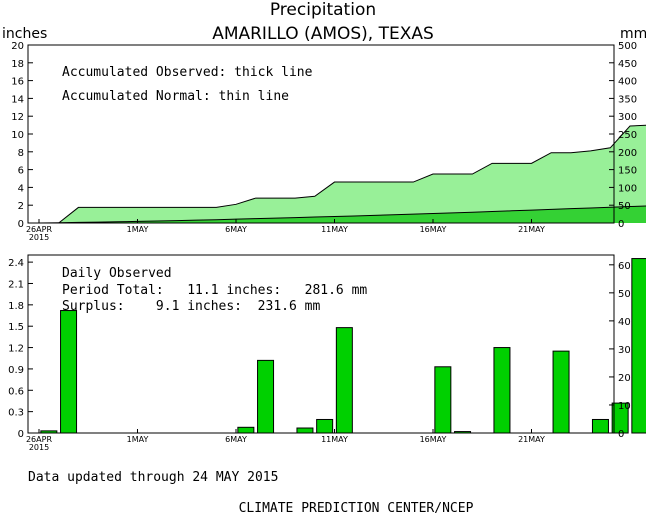 The height and width of the screenshot is (518, 646). What do you see at coordinates (21, 171) in the screenshot?
I see `accumulated-left-tick-label: 6` at bounding box center [21, 171].